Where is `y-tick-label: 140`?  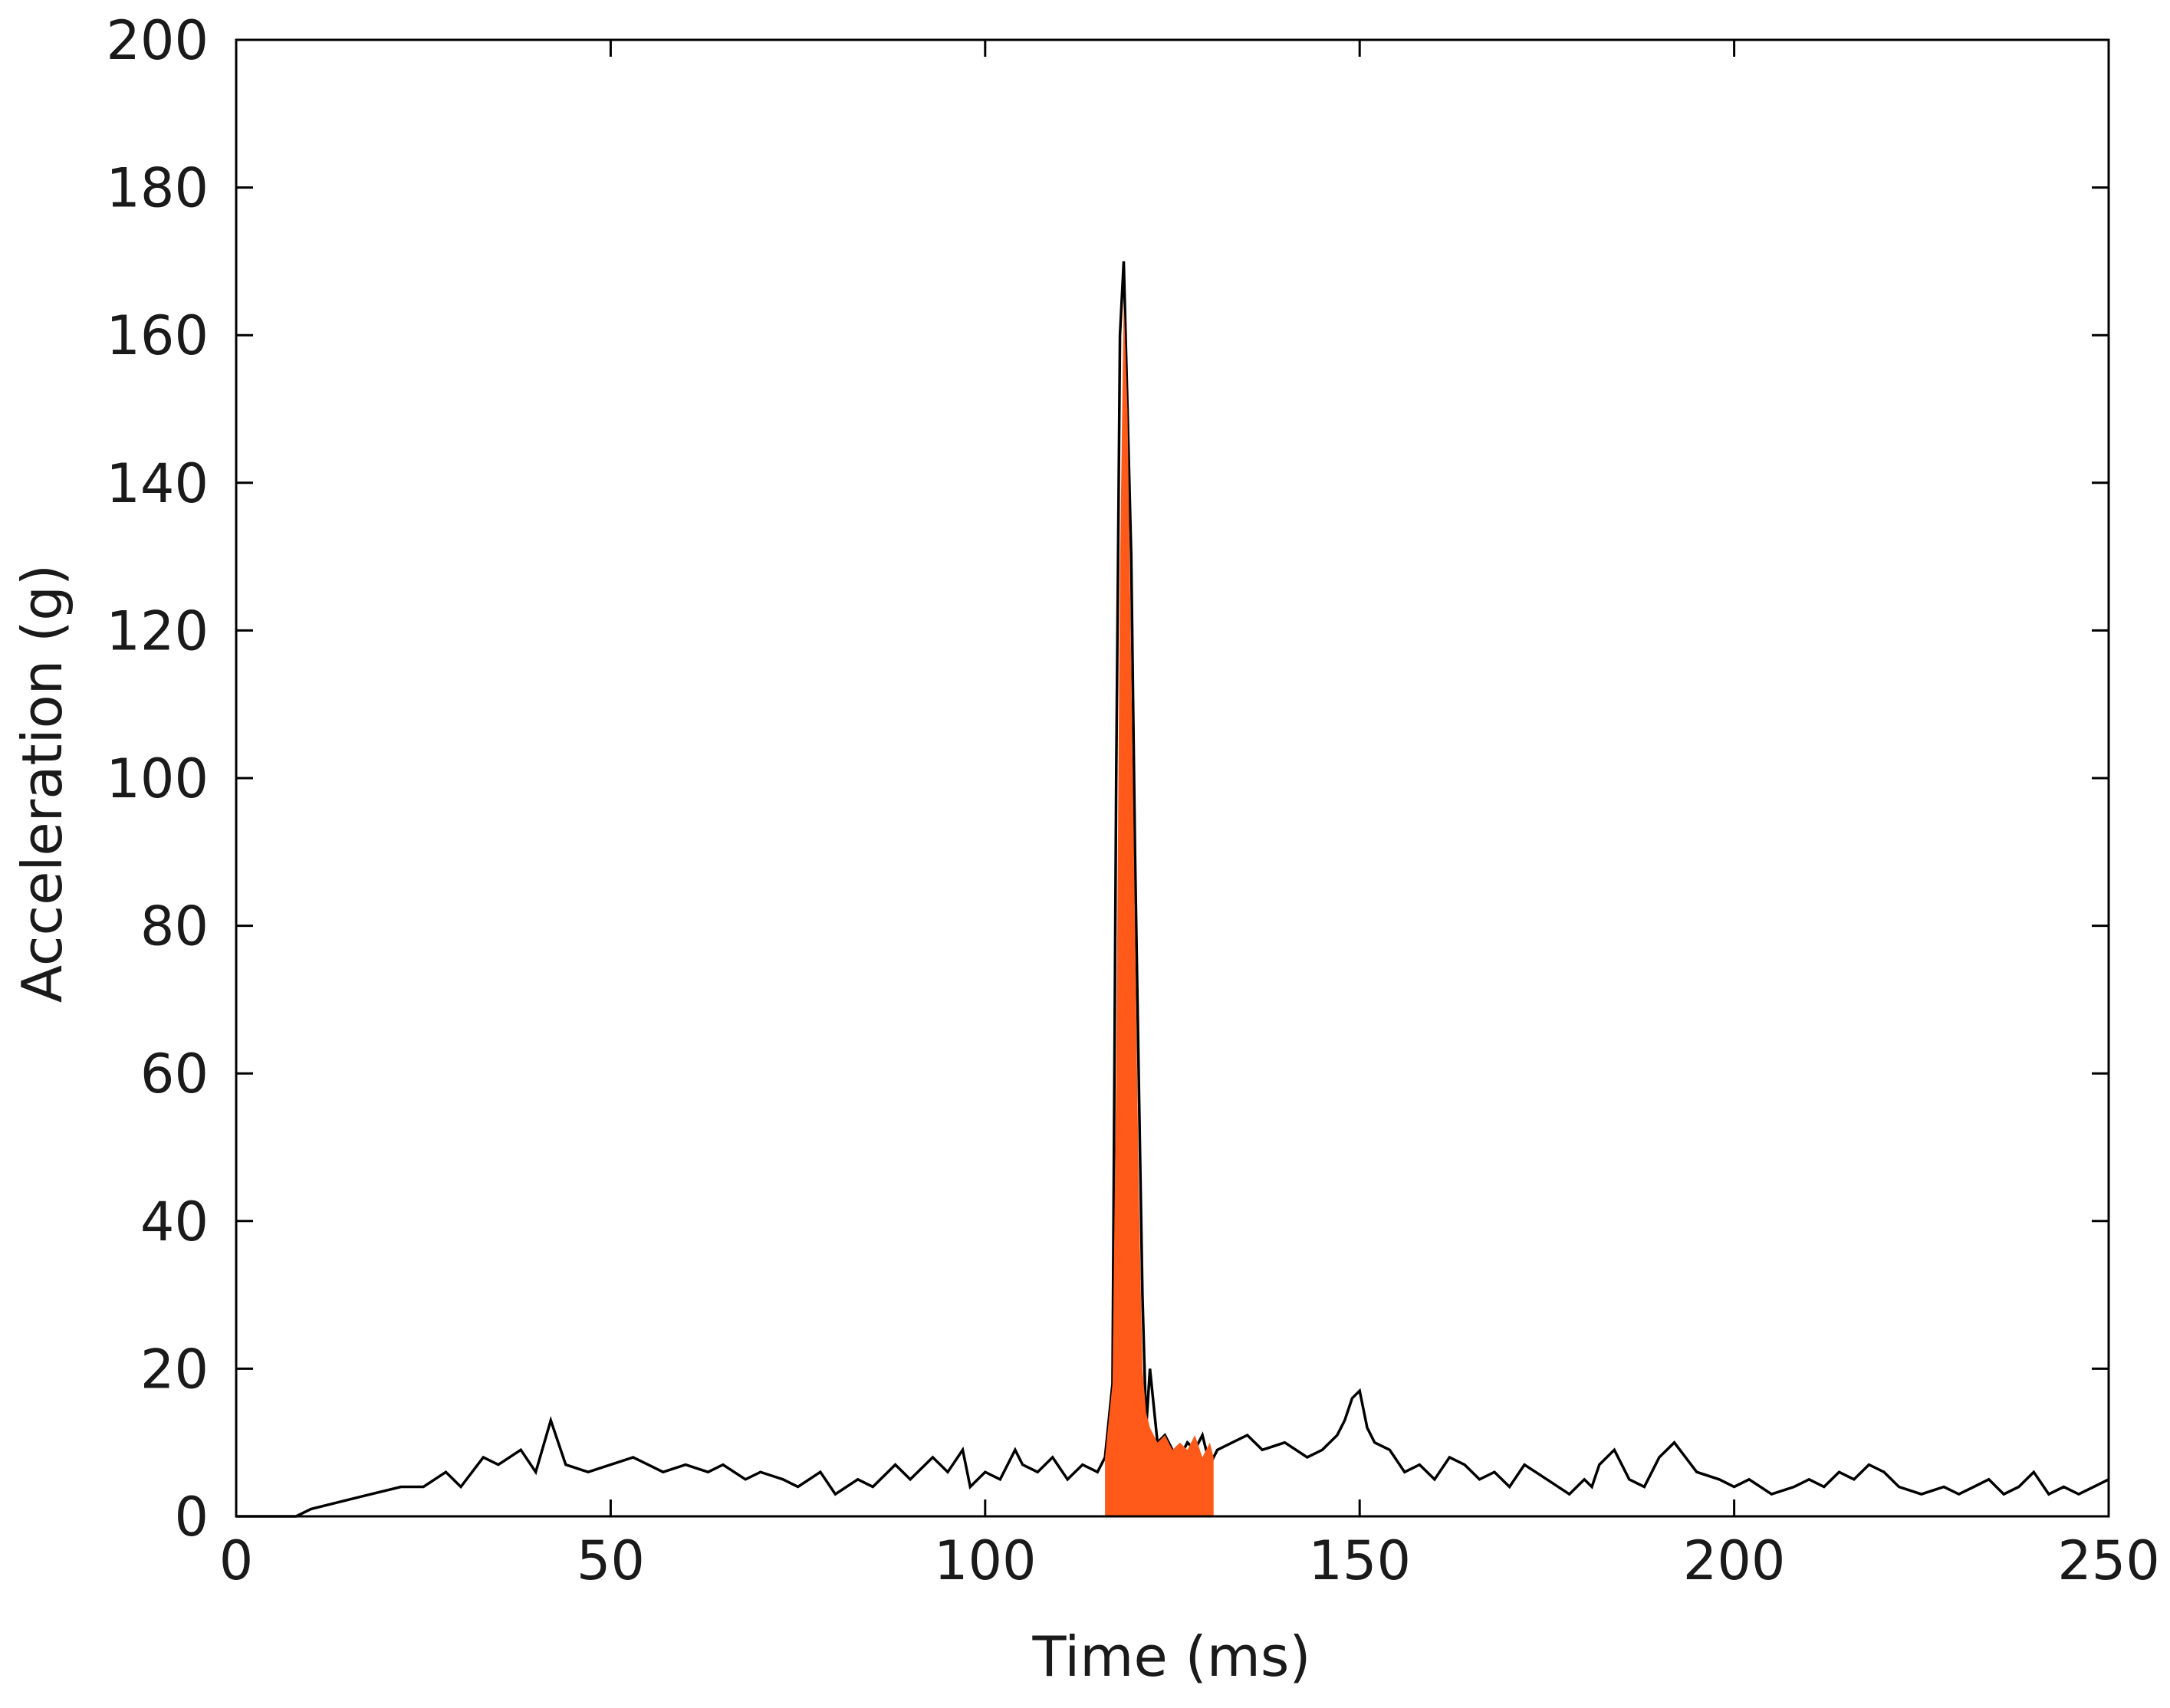 y-tick-label: 140 is located at coordinates (157, 483).